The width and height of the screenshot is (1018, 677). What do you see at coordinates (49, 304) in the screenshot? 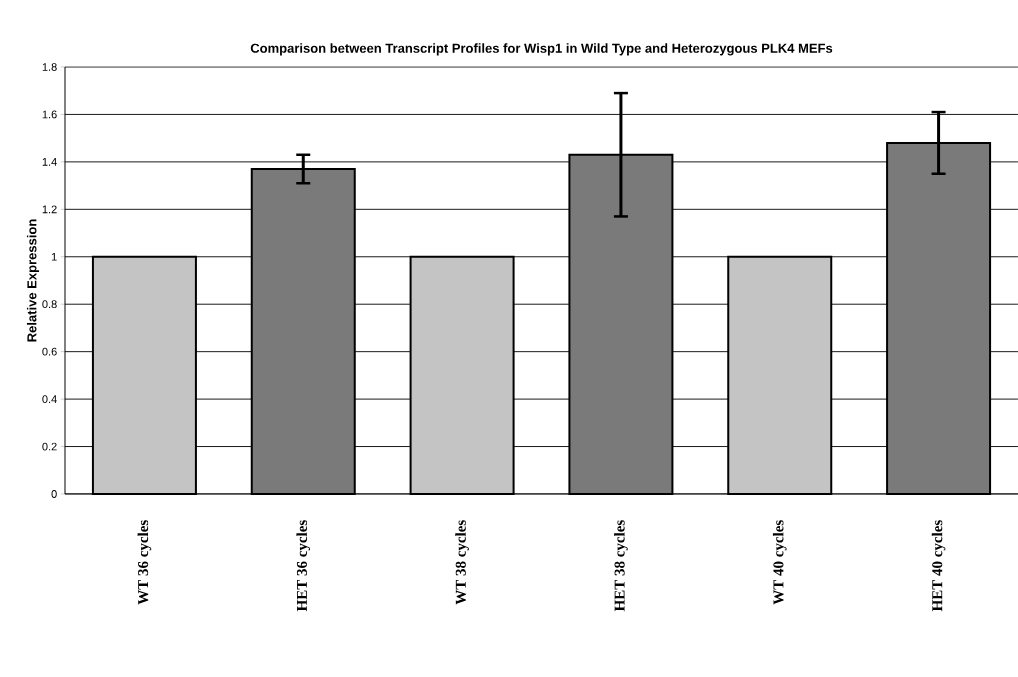
I see `y-tick-label: 0.8` at bounding box center [49, 304].